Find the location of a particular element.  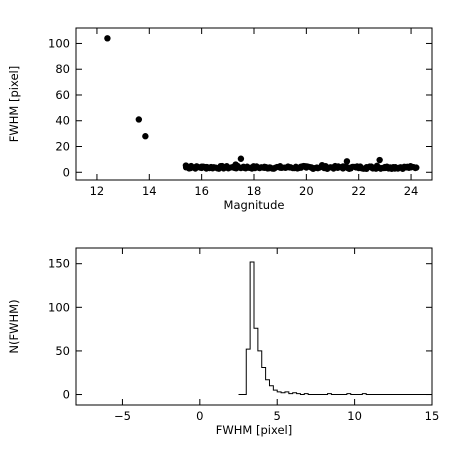

x-tick-label: 12 is located at coordinates (97, 191).